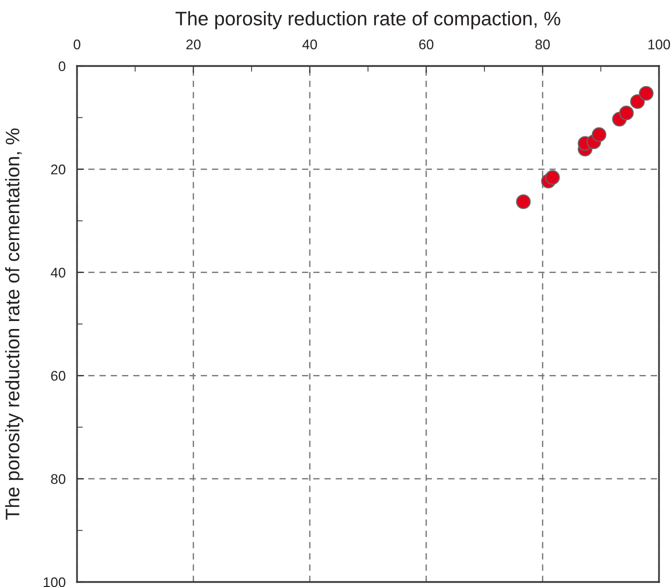 Image resolution: width=672 pixels, height=587 pixels. What do you see at coordinates (659, 45) in the screenshot?
I see `x-tick-label: 100` at bounding box center [659, 45].